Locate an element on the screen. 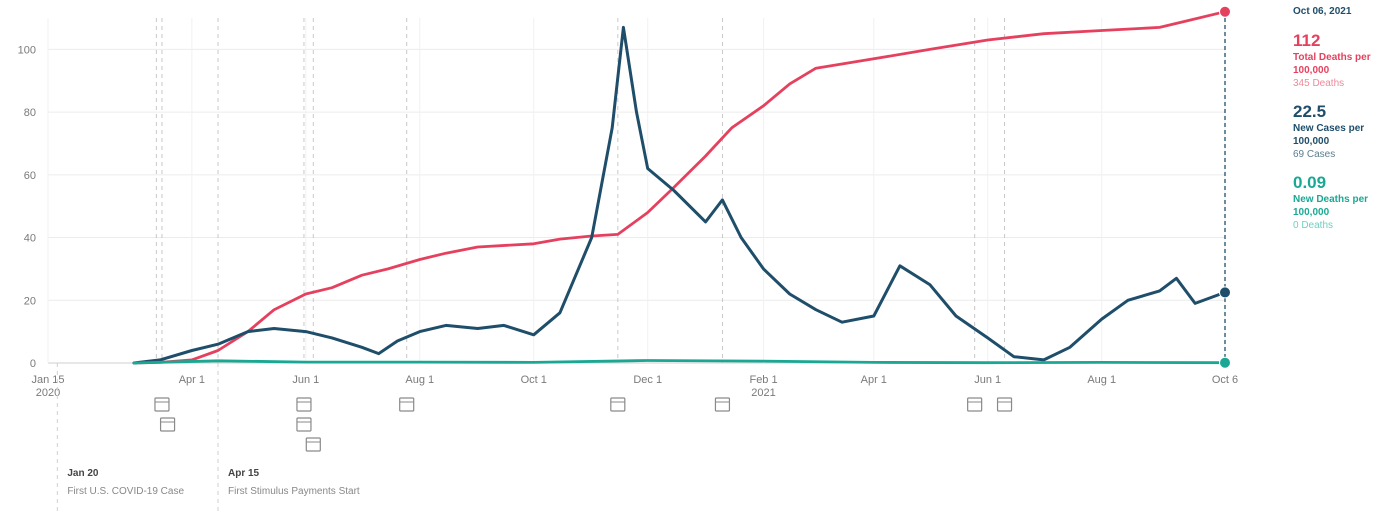  panel-date: Oct 06, 2021 is located at coordinates (1322, 11).